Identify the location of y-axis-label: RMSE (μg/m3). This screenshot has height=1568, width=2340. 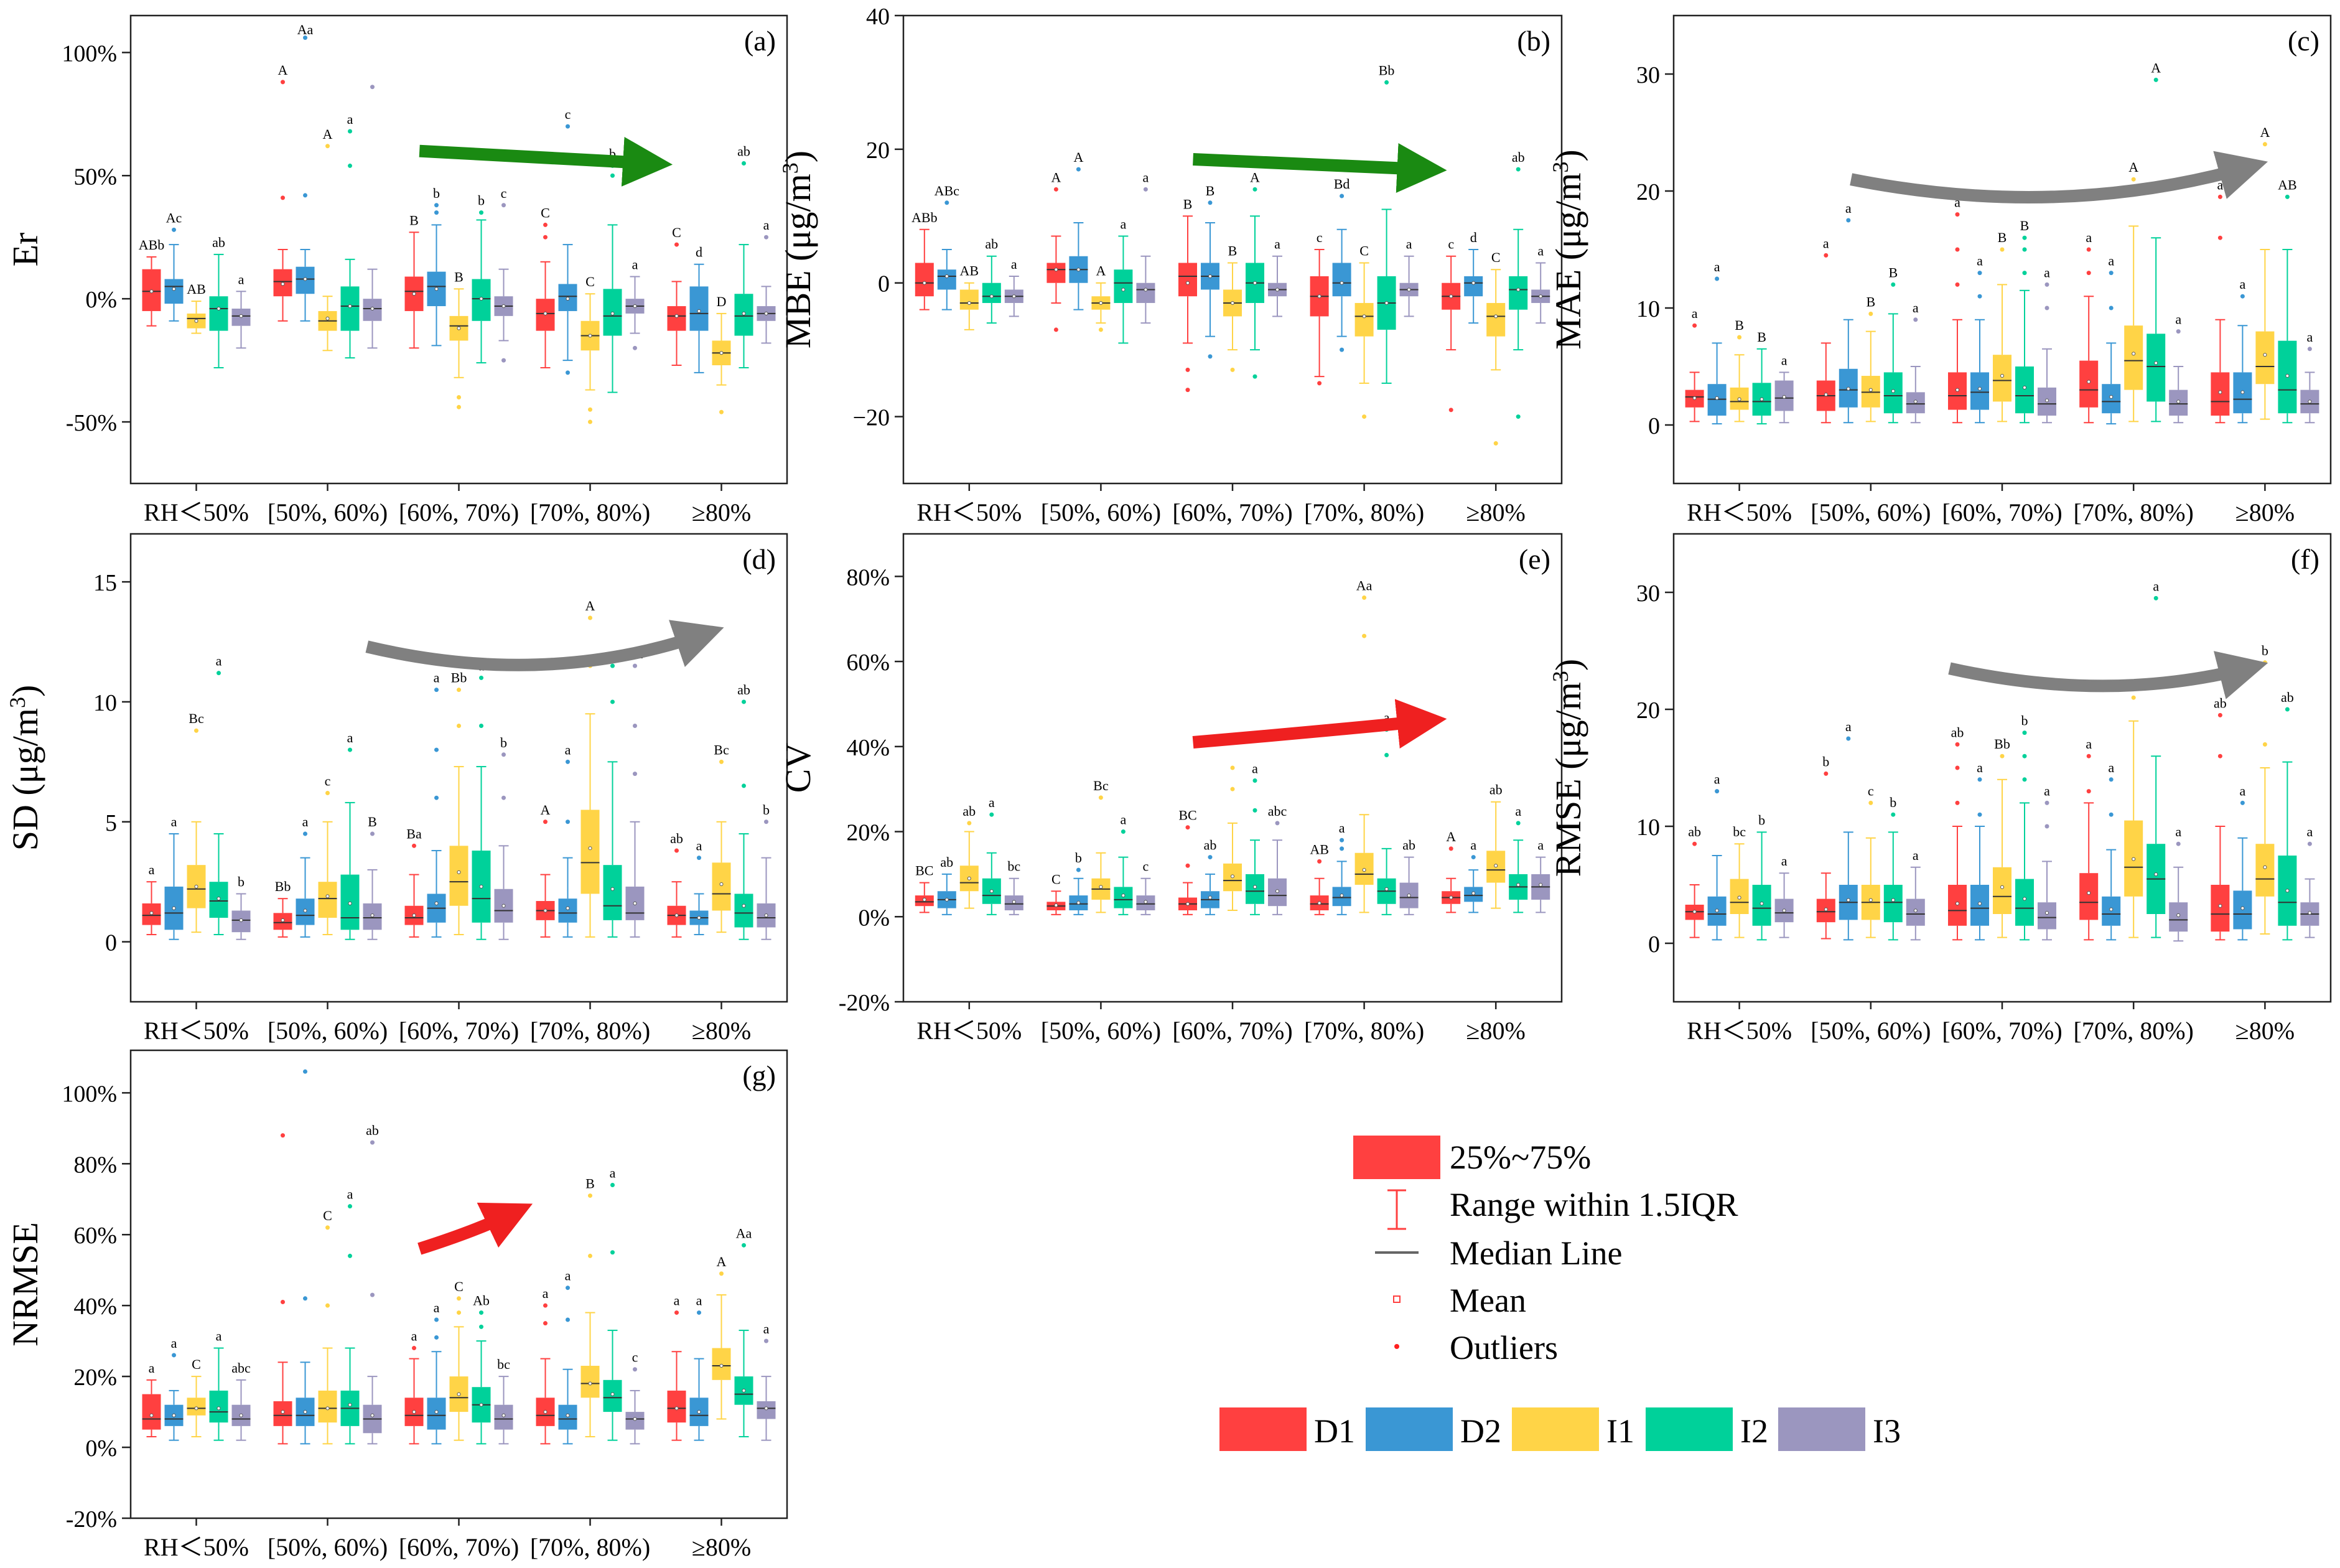
(1568, 768).